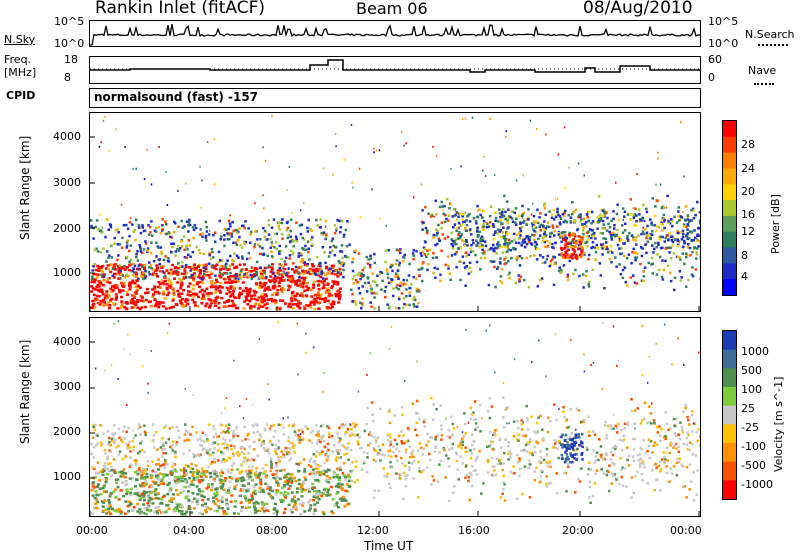 The image size is (800, 554). Describe the element at coordinates (748, 191) in the screenshot. I see `power-cbar-tick-20: 20` at that location.